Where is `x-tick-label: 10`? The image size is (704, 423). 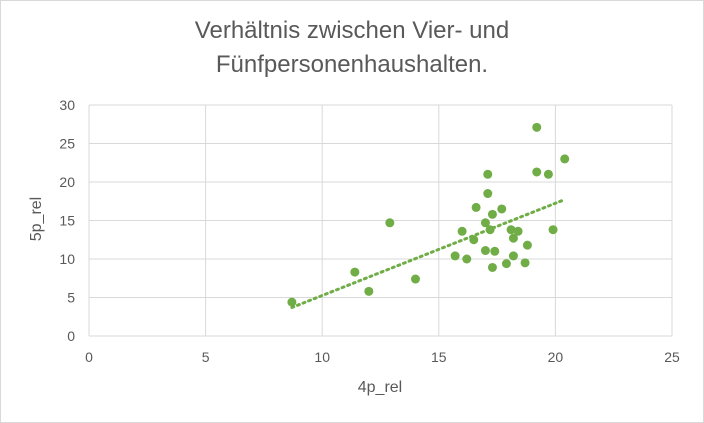 x-tick-label: 10 is located at coordinates (322, 357).